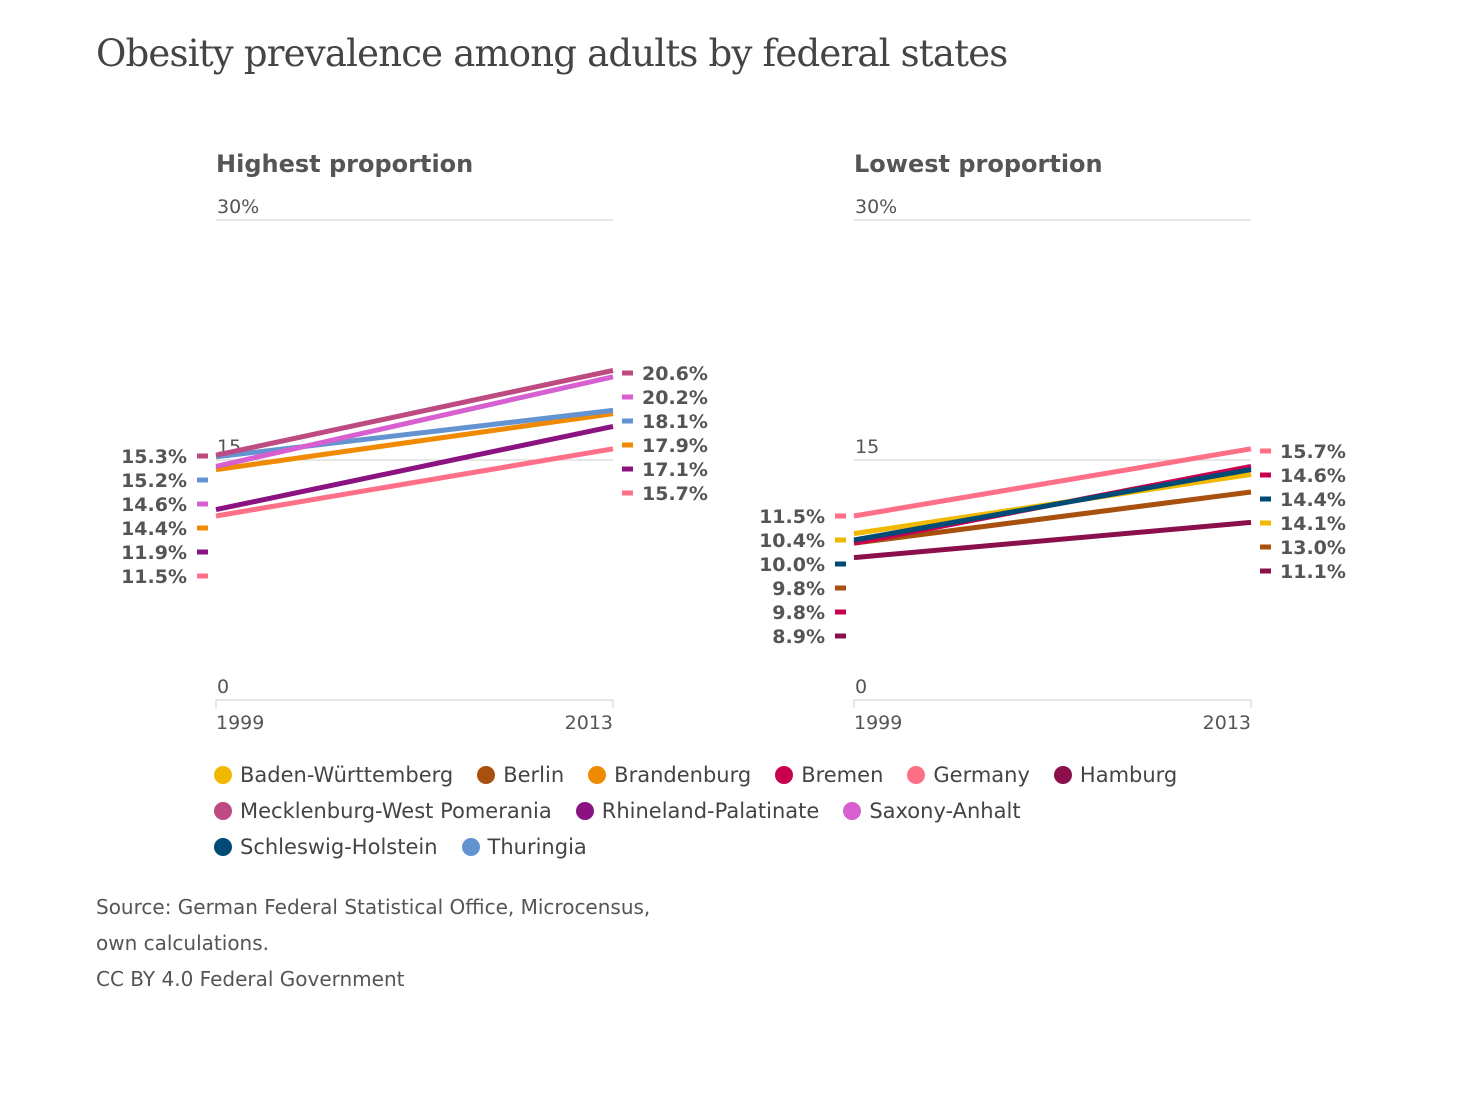 This screenshot has height=1099, width=1474. What do you see at coordinates (1265, 475) in the screenshot?
I see `lowest-end-marker-bremen` at bounding box center [1265, 475].